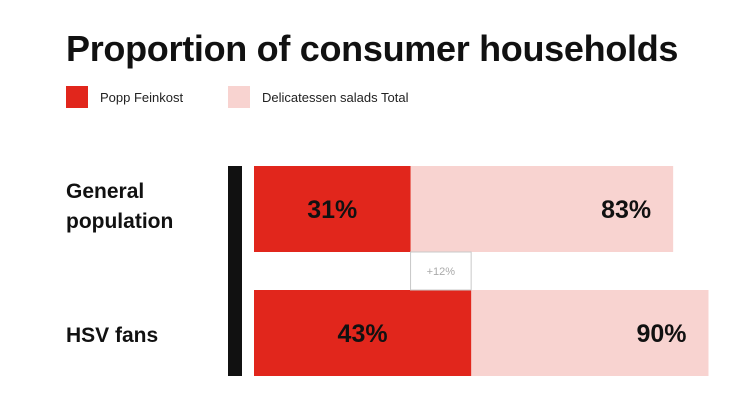 This screenshot has width=738, height=415. What do you see at coordinates (661, 334) in the screenshot?
I see `data-label-delicatessen-salads-total-hsv-fans: 90%` at bounding box center [661, 334].